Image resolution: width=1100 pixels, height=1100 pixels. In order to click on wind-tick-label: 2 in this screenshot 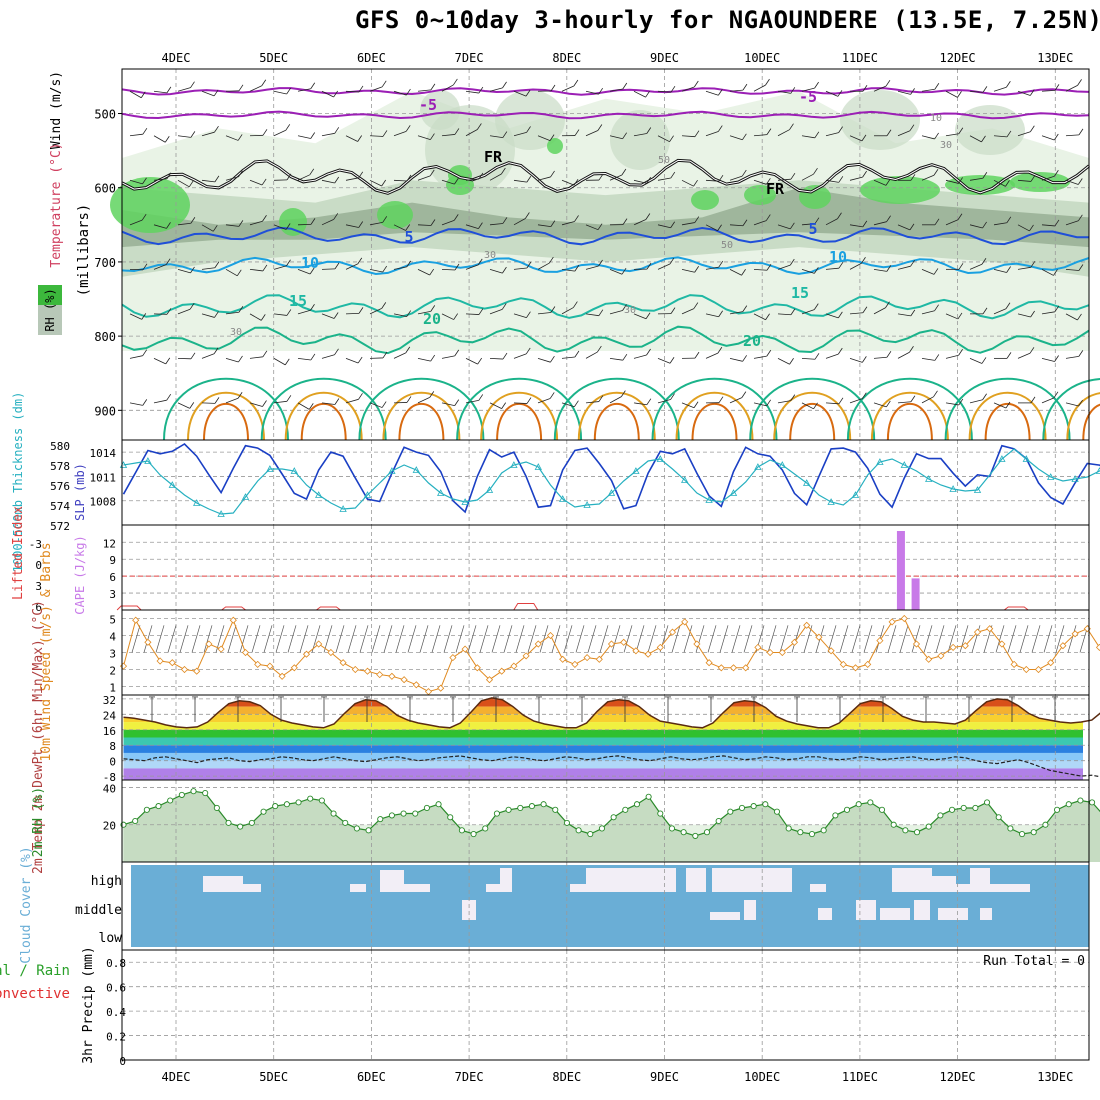, I will do `click(112, 671)`.